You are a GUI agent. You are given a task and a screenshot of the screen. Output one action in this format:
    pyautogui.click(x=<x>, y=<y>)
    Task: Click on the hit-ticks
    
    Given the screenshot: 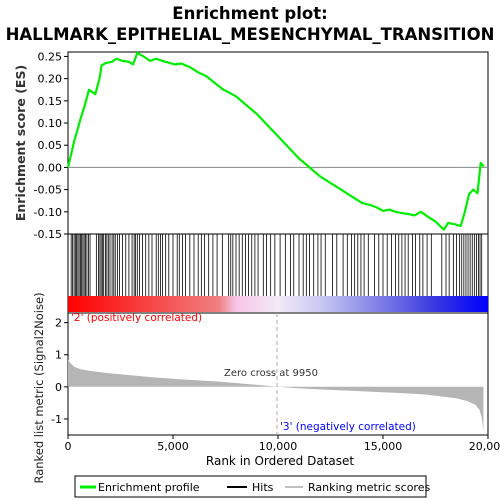 What is the action you would take?
    pyautogui.click(x=276, y=265)
    